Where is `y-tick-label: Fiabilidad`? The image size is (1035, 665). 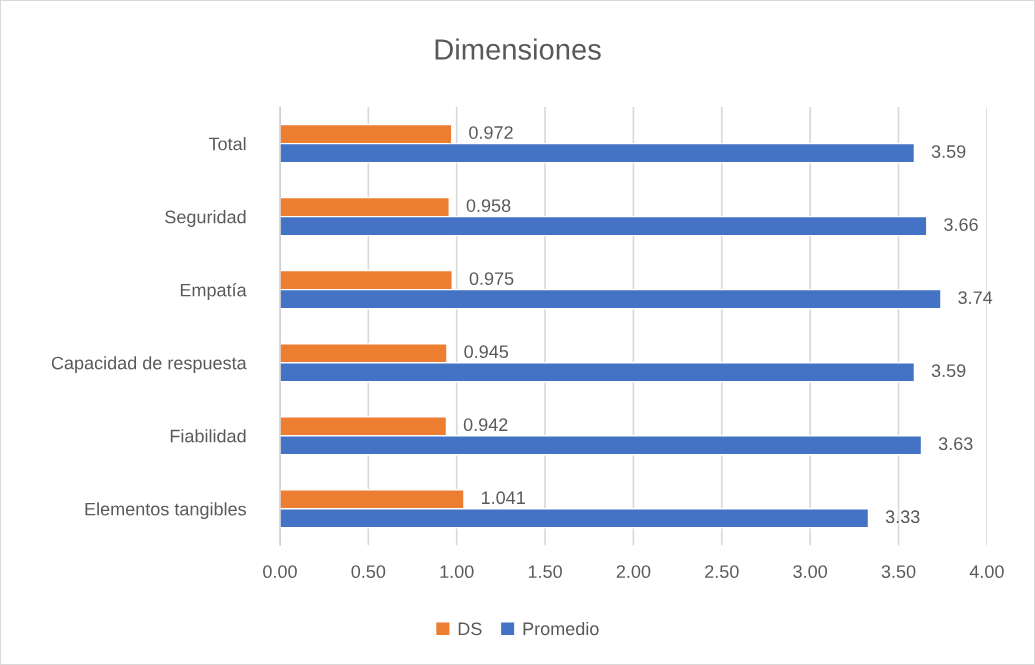 y-tick-label: Fiabilidad is located at coordinates (208, 436).